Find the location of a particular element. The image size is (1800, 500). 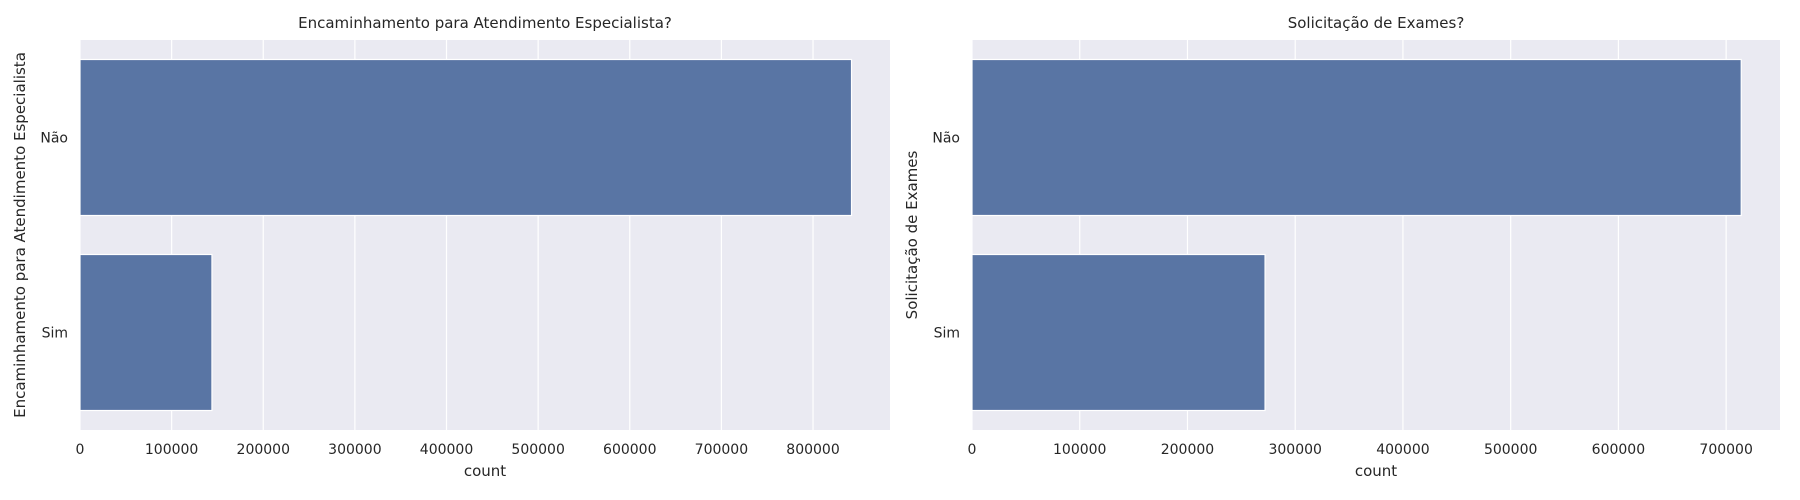

x-tick-label: 800000 is located at coordinates (812, 450).